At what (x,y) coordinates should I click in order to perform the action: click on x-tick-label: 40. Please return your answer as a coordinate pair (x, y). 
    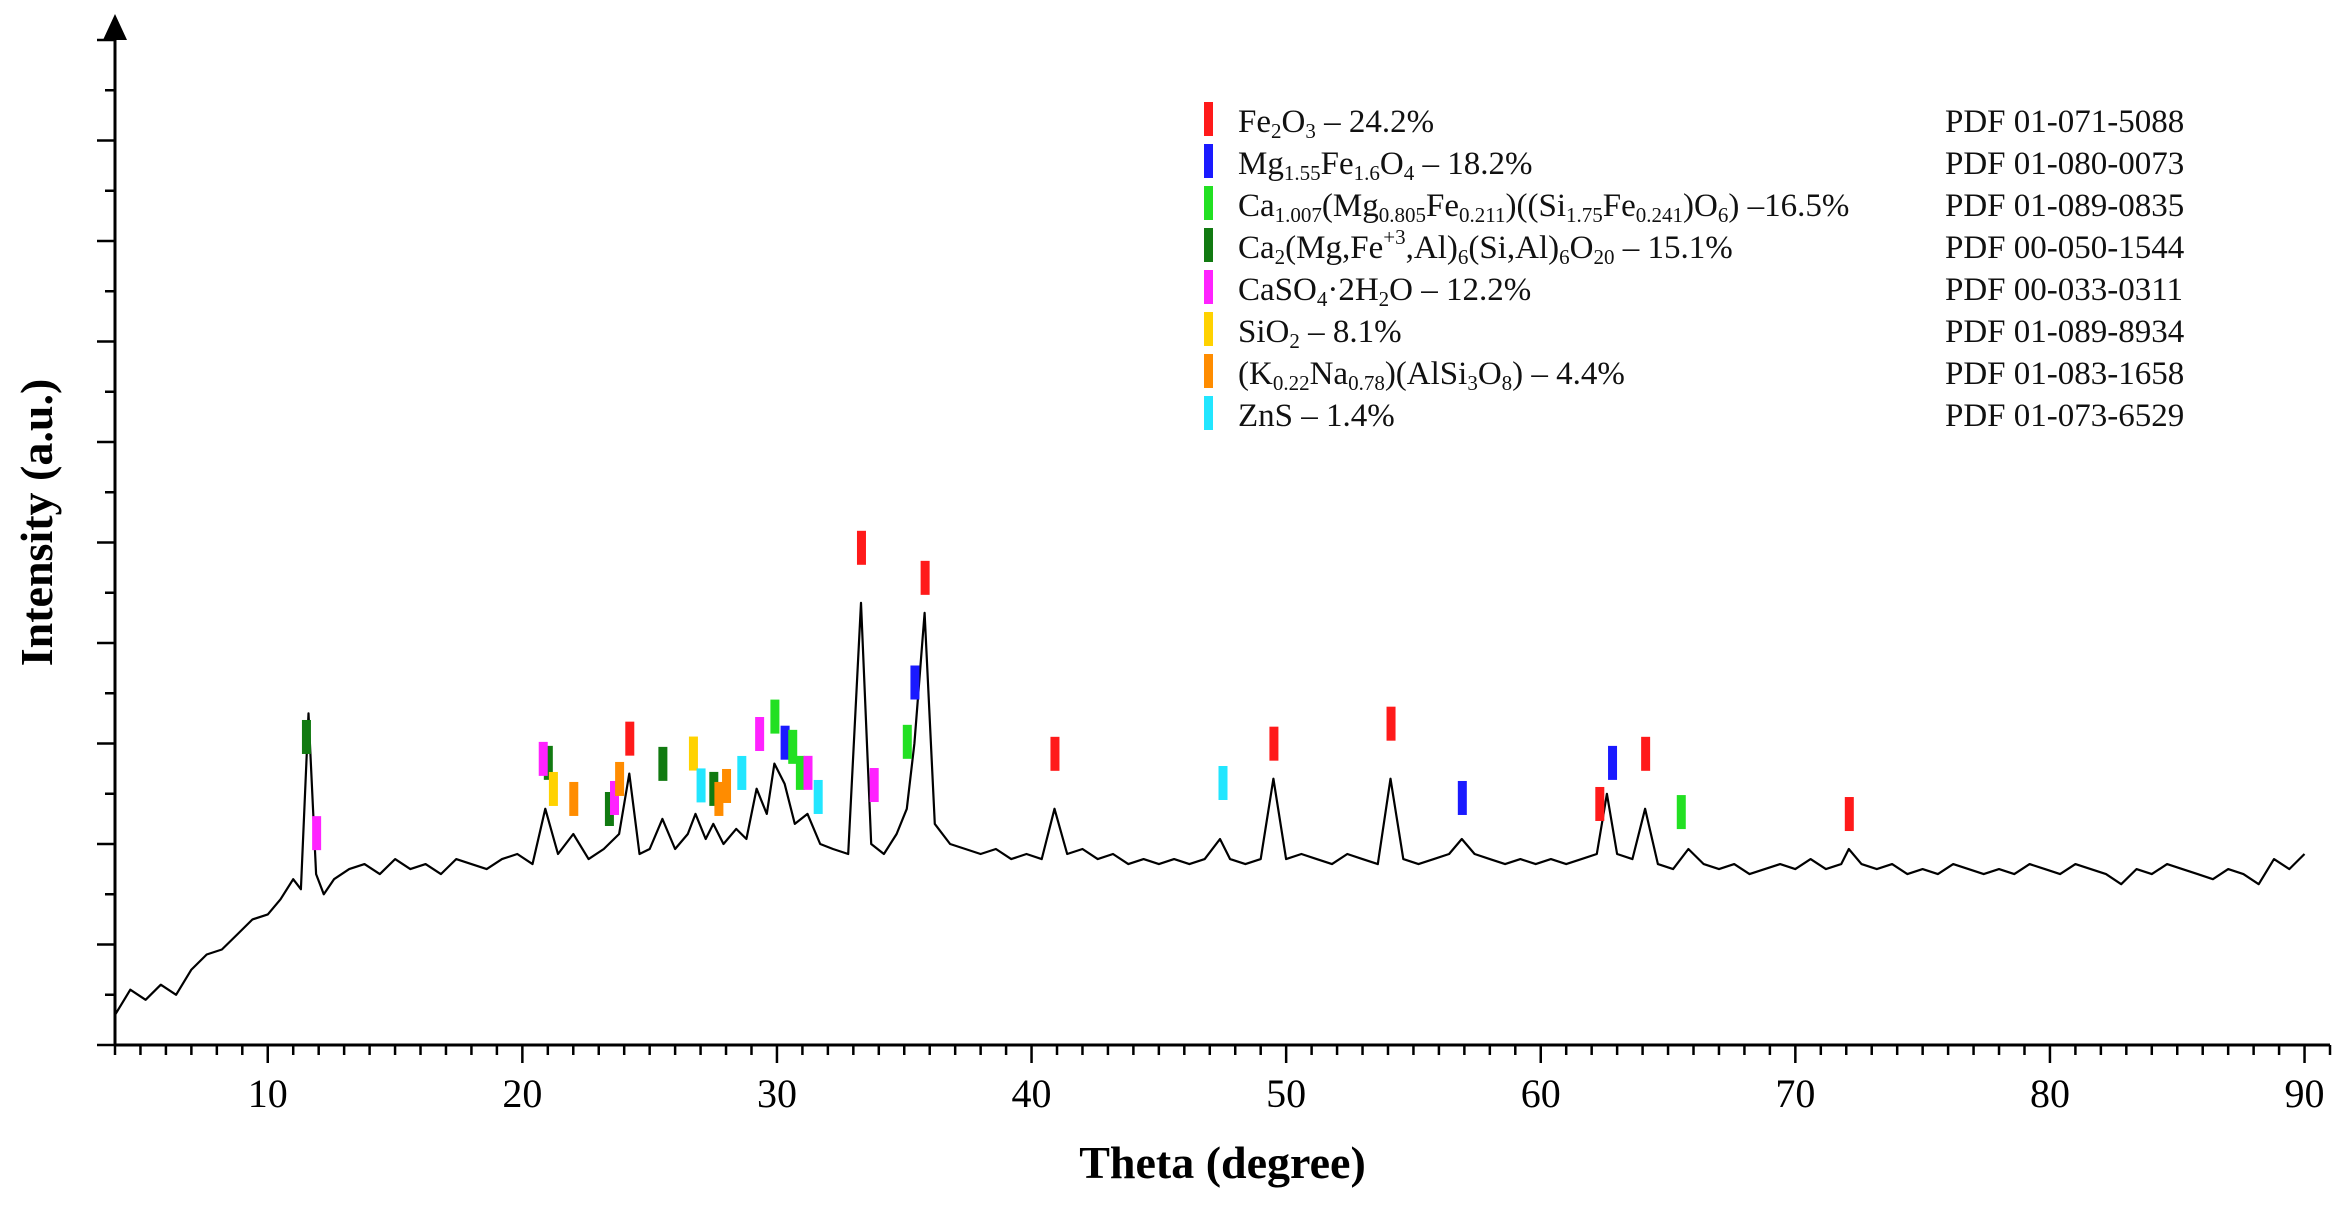
    Looking at the image, I should click on (1032, 1093).